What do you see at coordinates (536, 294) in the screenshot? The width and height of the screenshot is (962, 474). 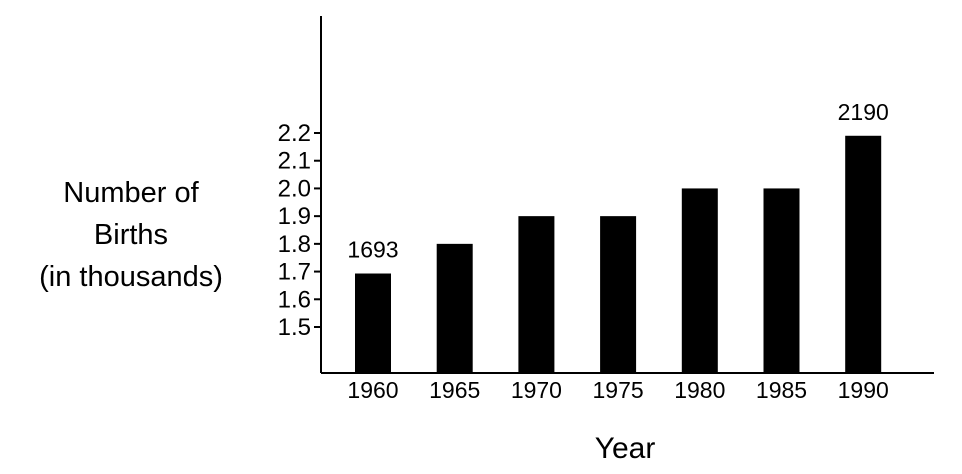 I see `bar-1970` at bounding box center [536, 294].